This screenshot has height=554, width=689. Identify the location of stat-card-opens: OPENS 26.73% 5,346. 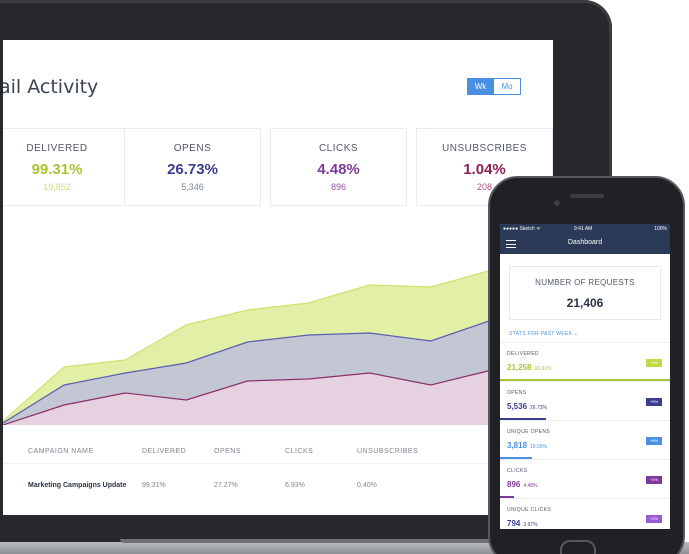
(192, 167).